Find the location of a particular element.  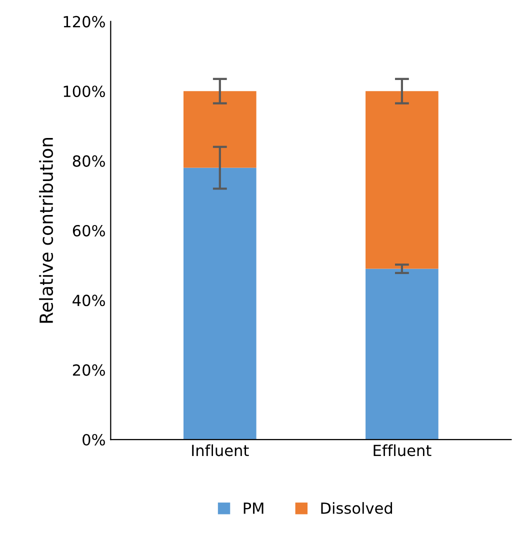

y-tick-label: 100% is located at coordinates (84, 92).